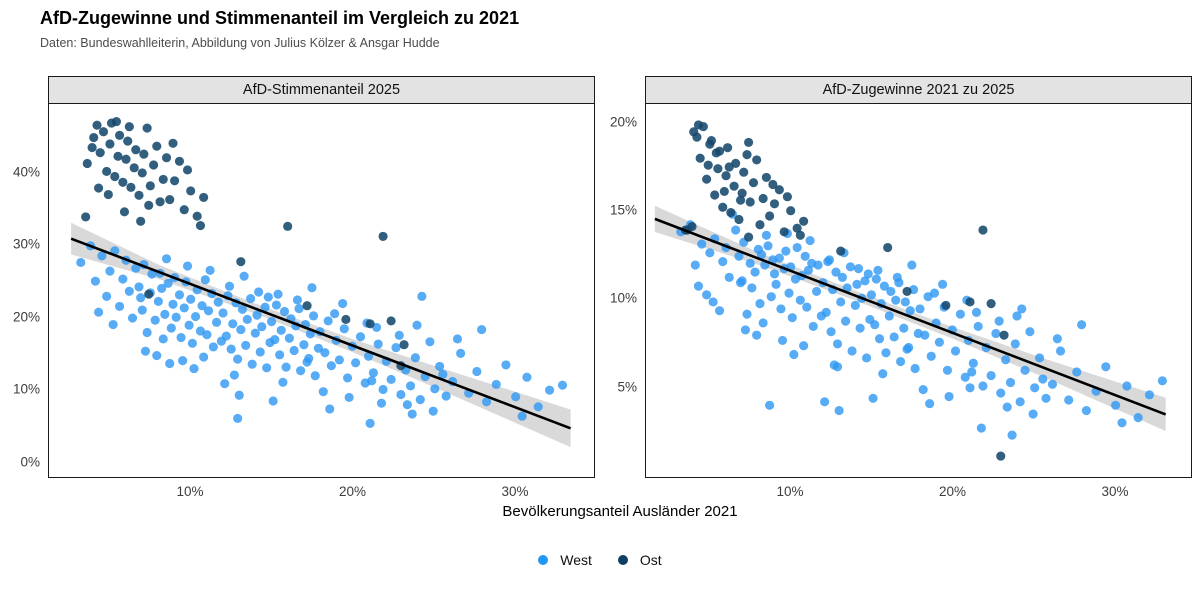 The height and width of the screenshot is (600, 1200). I want to click on y-tick-label: 15%, so click(623, 210).